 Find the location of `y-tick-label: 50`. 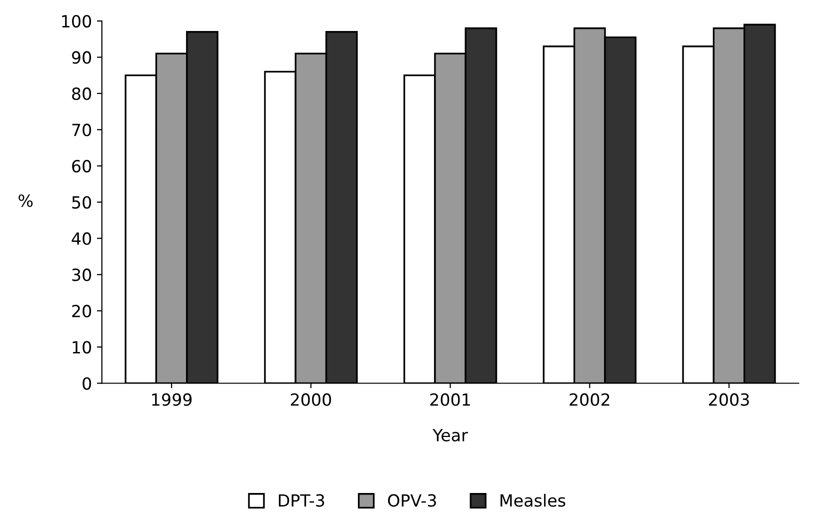

y-tick-label: 50 is located at coordinates (82, 202).